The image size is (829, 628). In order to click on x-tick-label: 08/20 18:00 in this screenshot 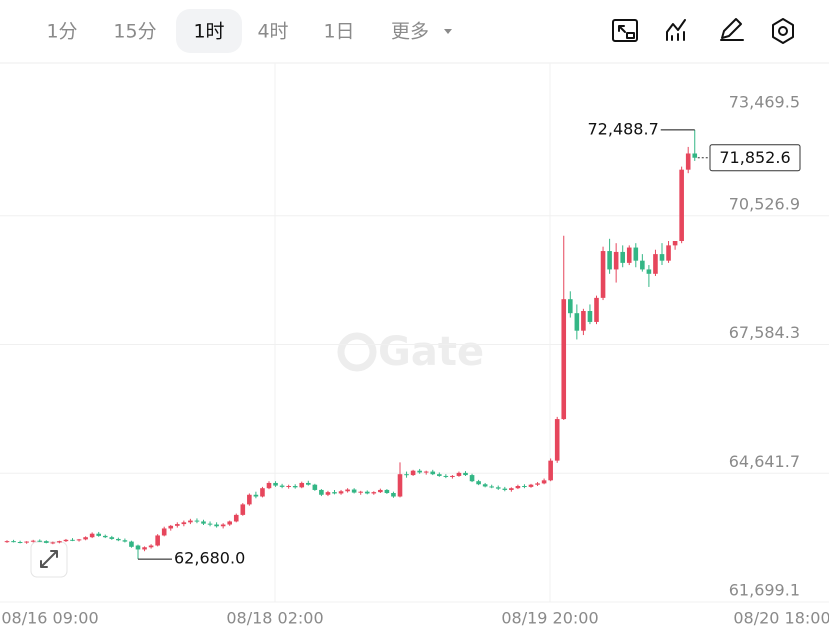, I will do `click(781, 618)`.